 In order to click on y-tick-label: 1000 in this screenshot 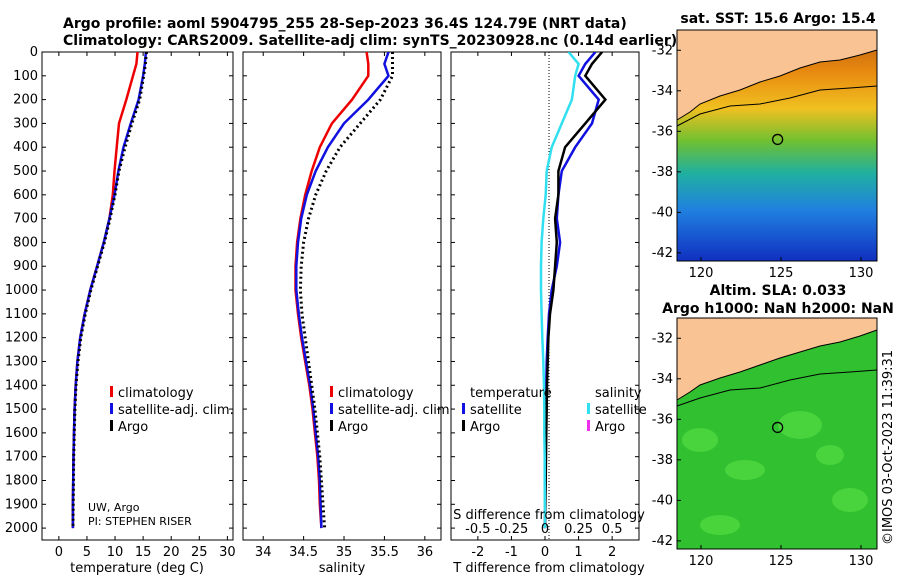, I will do `click(21, 290)`.